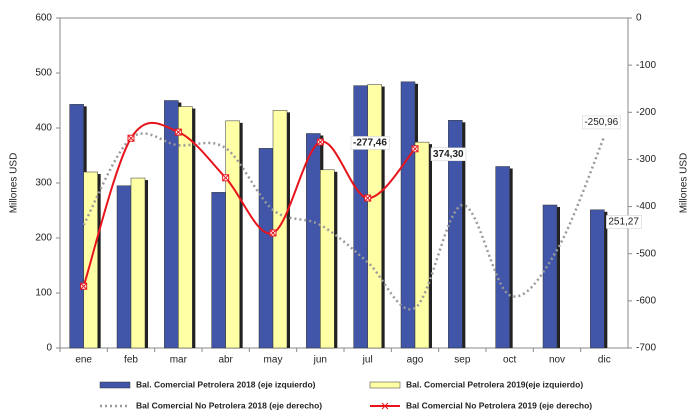  Describe the element at coordinates (462, 360) in the screenshot. I see `x-tick-label: sep` at that location.